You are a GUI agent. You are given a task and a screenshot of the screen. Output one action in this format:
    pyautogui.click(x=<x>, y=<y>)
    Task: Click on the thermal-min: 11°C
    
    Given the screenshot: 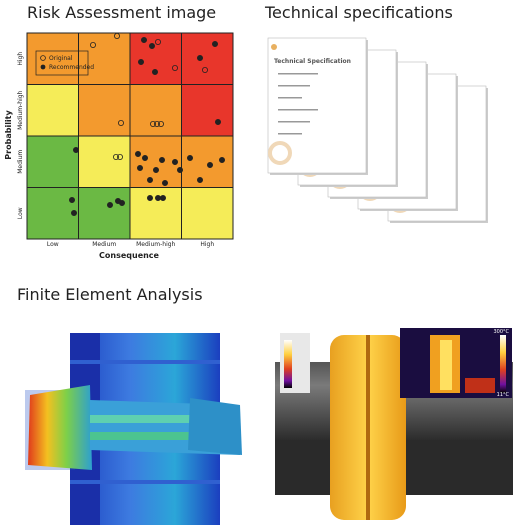 What is the action you would take?
    pyautogui.click(x=503, y=395)
    